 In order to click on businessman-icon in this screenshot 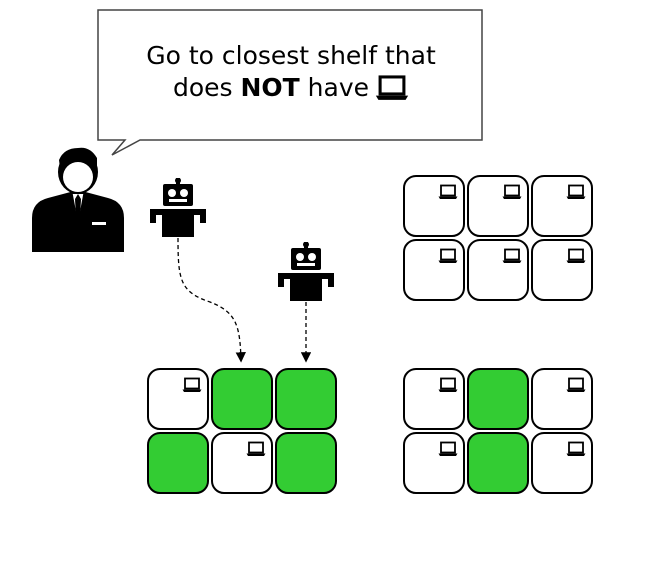, I will do `click(78, 199)`.